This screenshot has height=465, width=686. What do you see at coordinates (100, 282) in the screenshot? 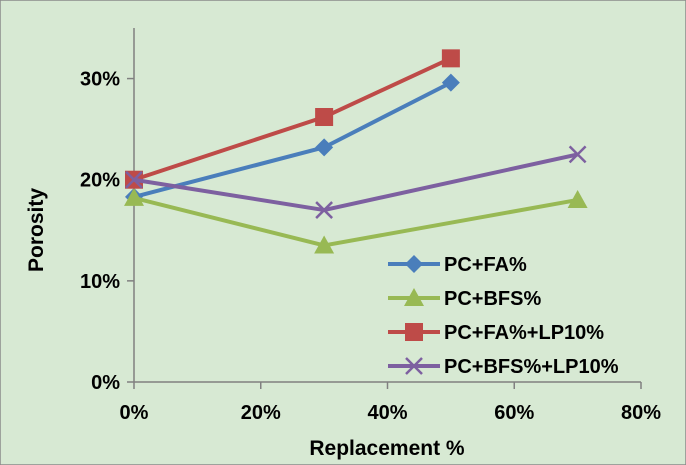
I see `y-tick-label: 10%` at bounding box center [100, 282].